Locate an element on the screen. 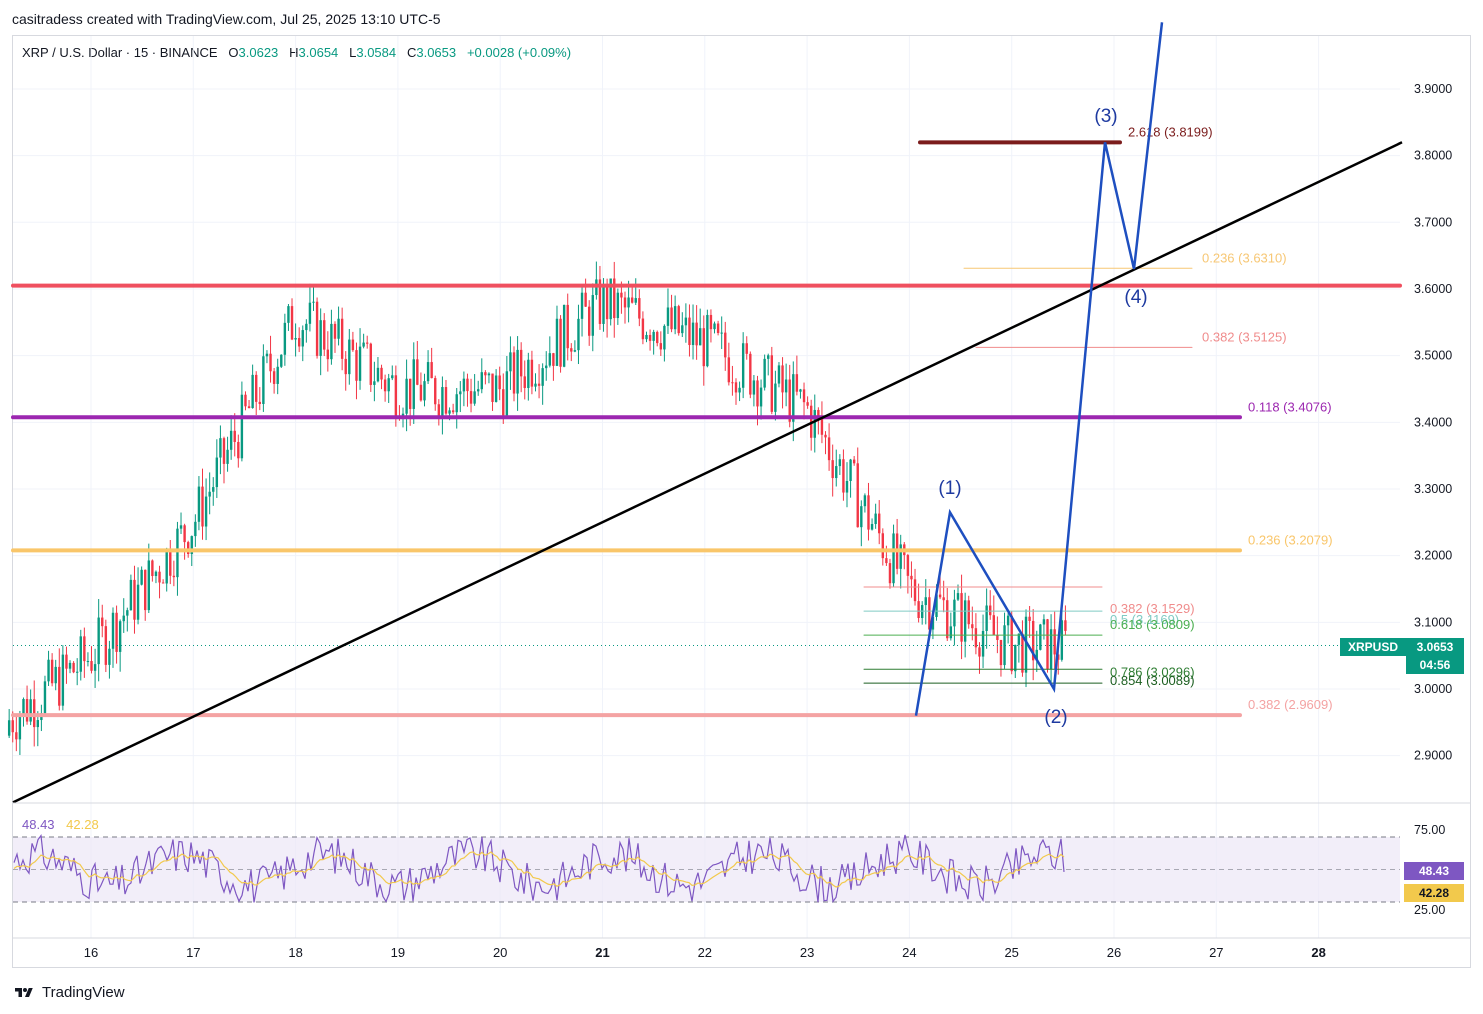 Image resolution: width=1483 pixels, height=1014 pixels. fib-level-label: 0.118 (3.4076) is located at coordinates (1290, 406).